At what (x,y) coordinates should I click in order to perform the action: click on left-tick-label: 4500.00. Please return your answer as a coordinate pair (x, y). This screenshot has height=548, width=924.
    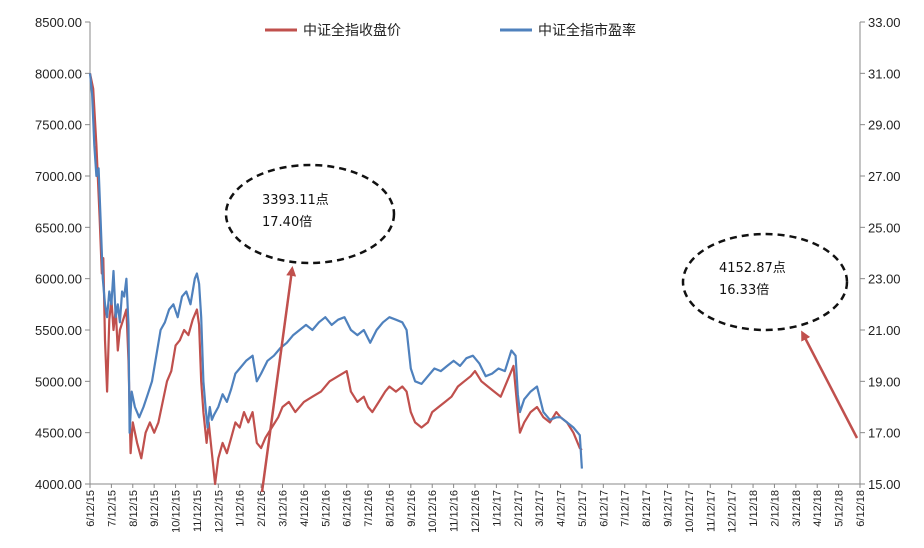
    Looking at the image, I should click on (58, 433).